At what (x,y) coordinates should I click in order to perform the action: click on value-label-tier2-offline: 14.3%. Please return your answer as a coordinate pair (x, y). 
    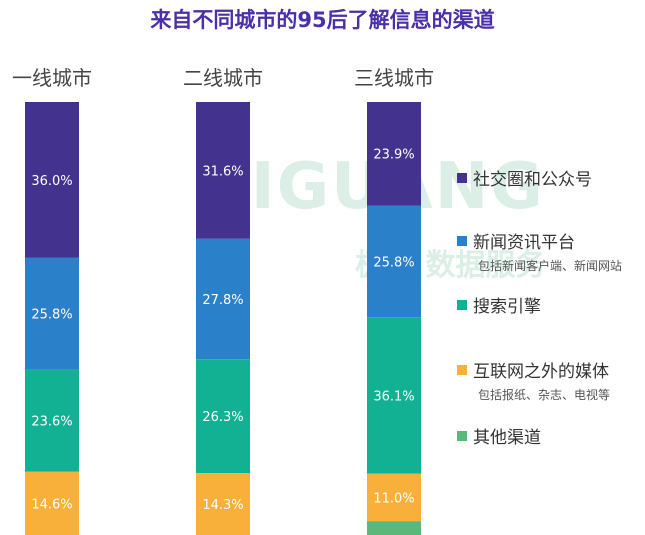
    Looking at the image, I should click on (222, 505).